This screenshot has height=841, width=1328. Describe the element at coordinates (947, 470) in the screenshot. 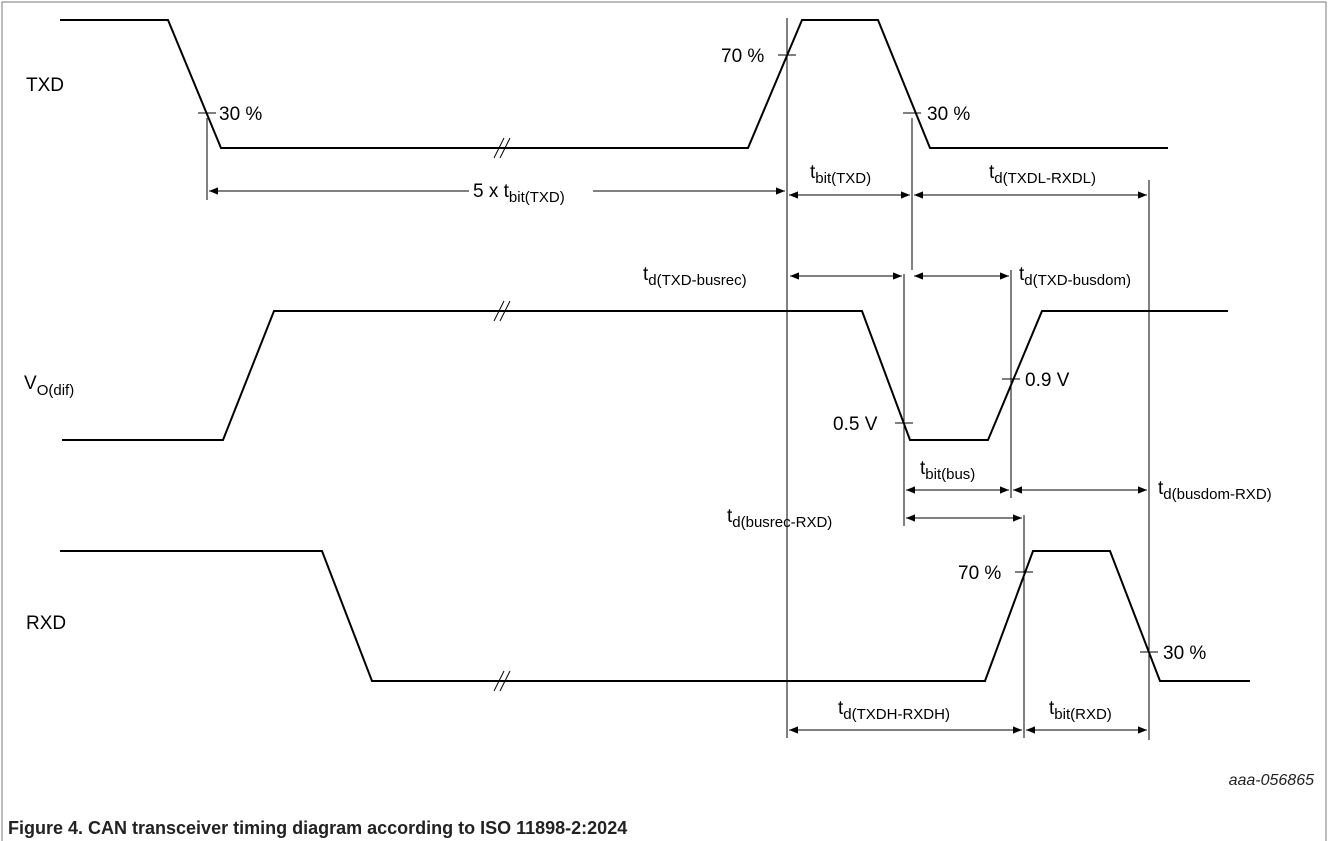

I see `timing-tbit-bus: tbit(bus)` at that location.